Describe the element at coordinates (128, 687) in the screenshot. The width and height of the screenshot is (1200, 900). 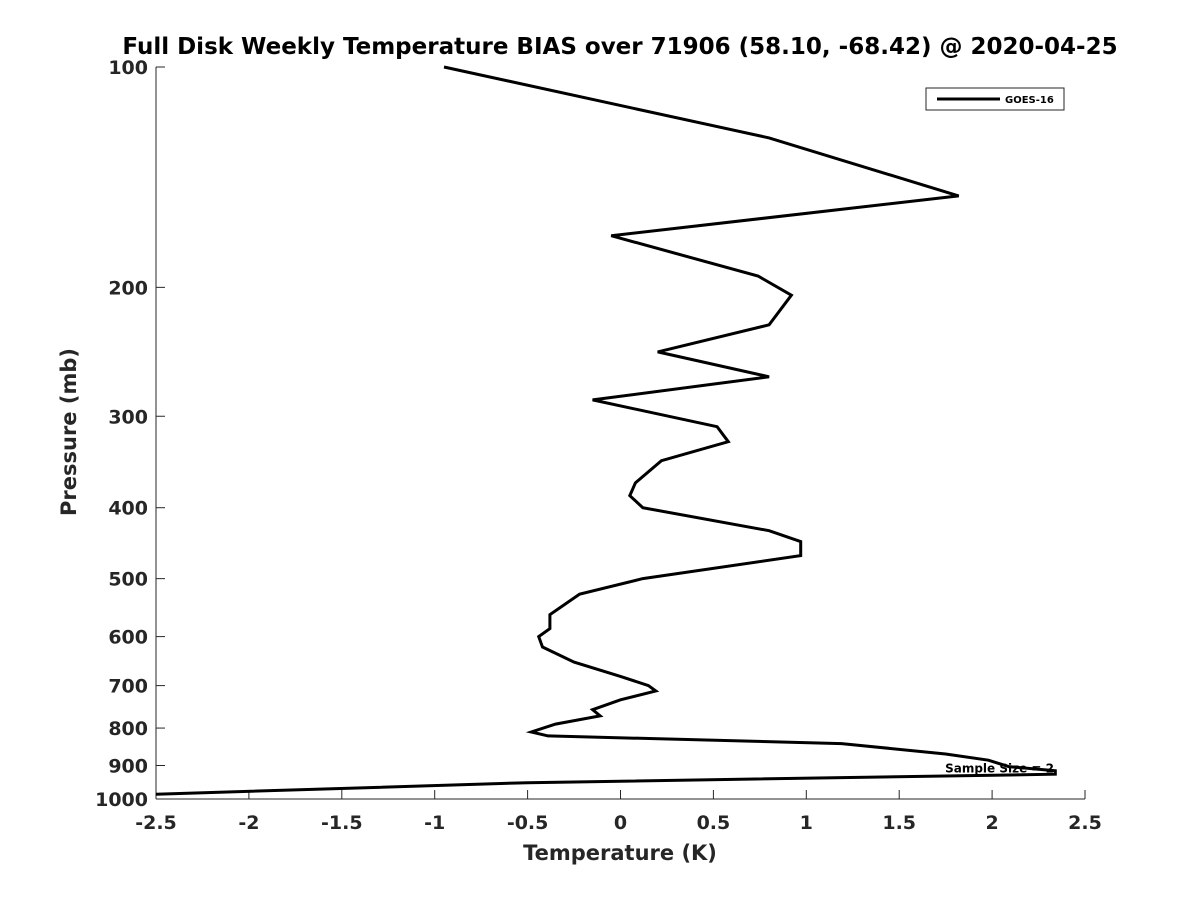
I see `y-tick-label: 700` at that location.